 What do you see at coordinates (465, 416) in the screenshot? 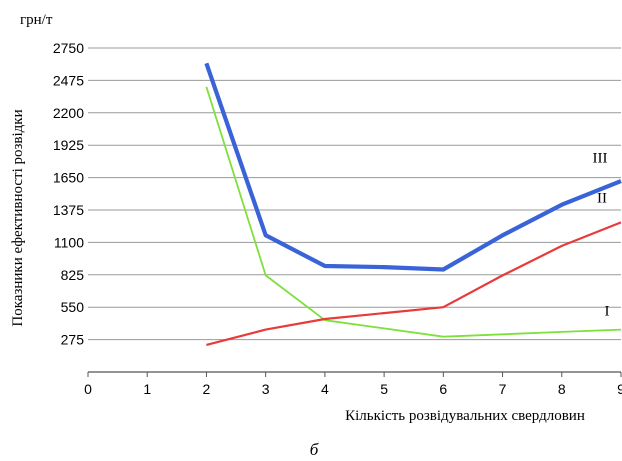
I see `x-axis-label: Кількість розвідувальних свердловин` at bounding box center [465, 416].